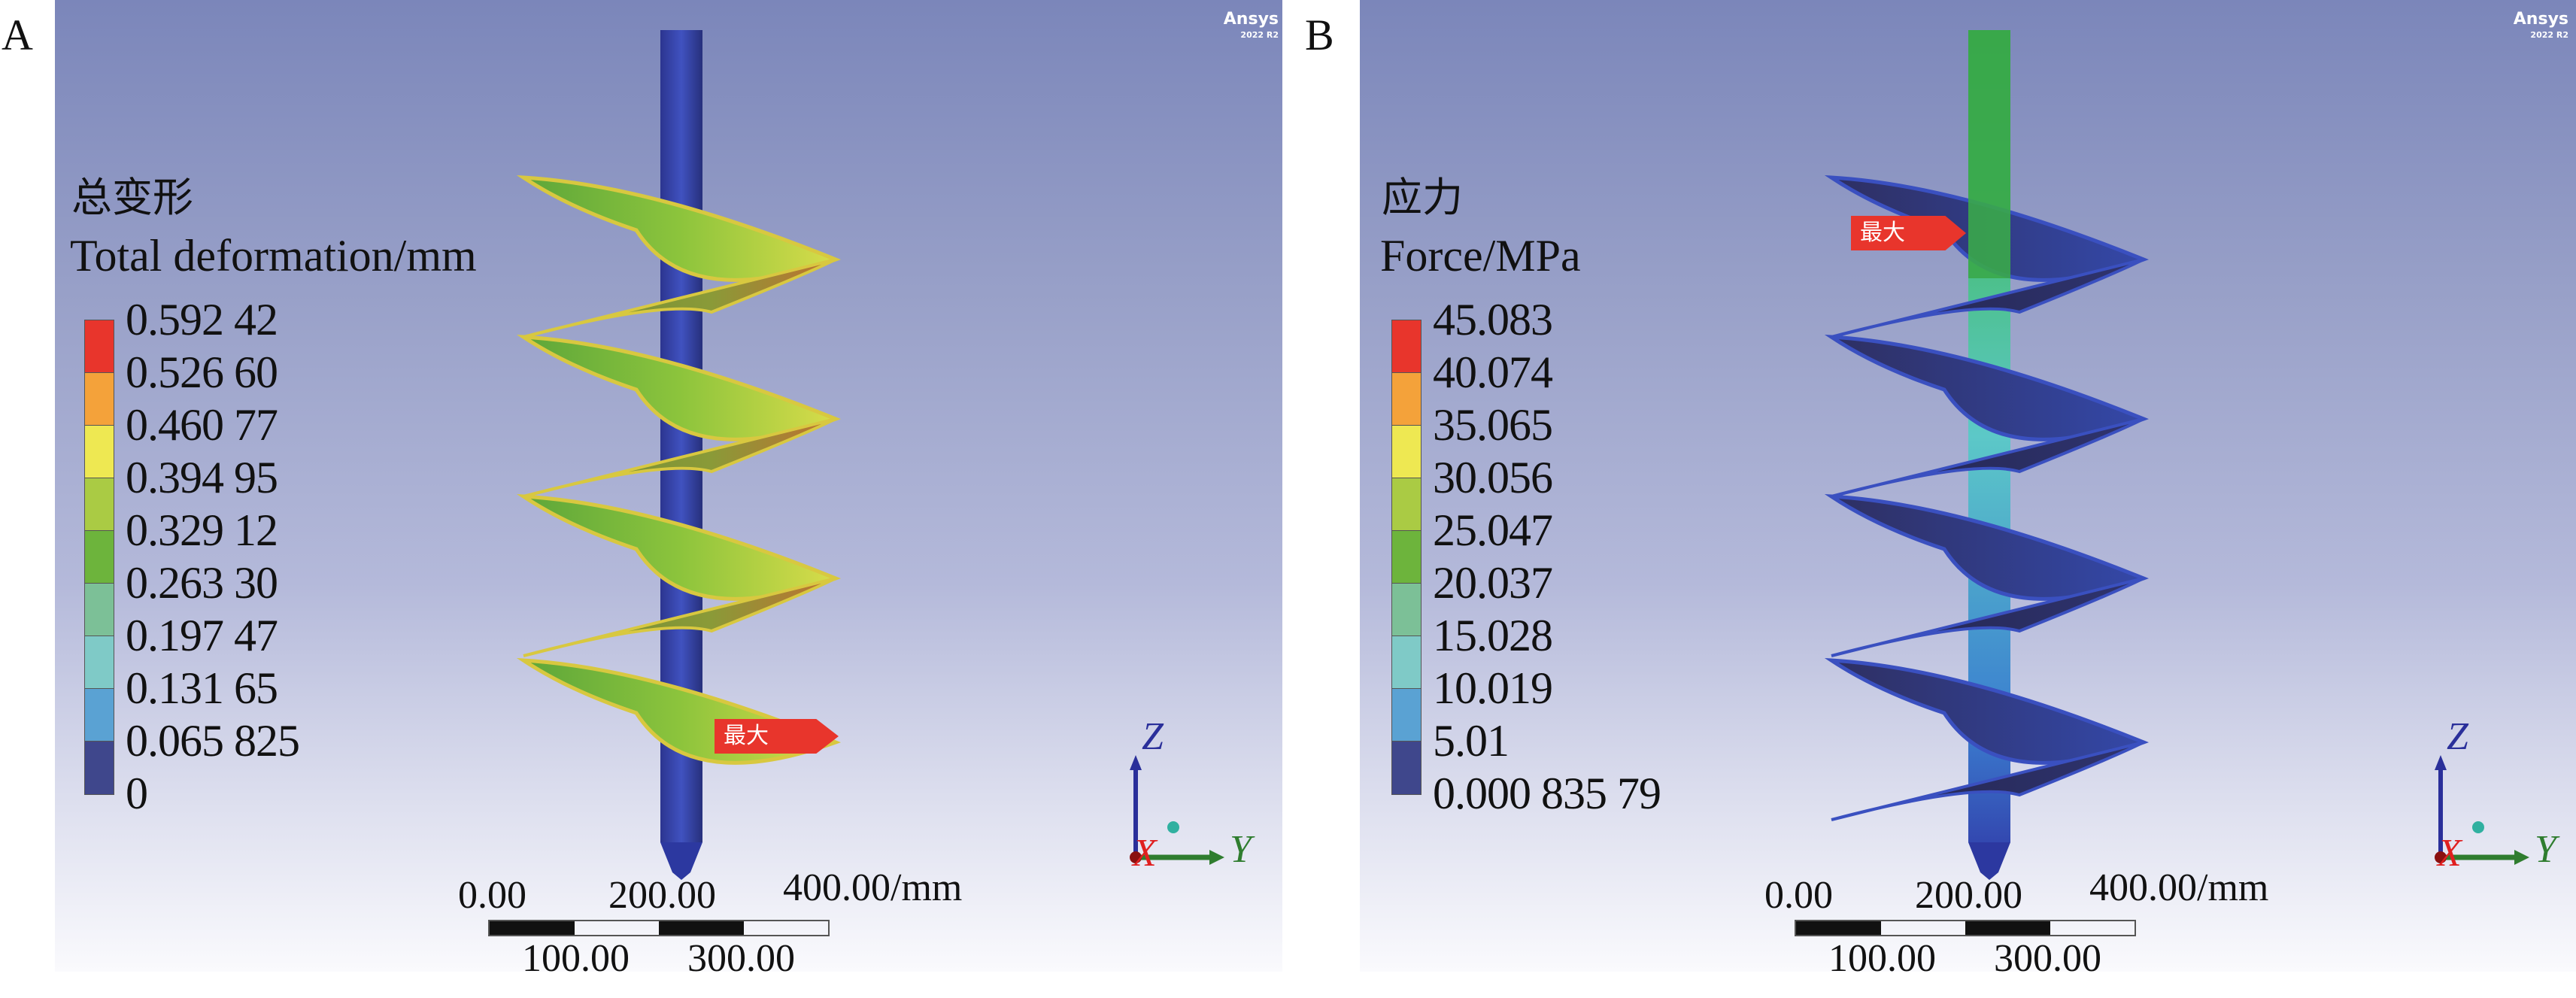  Describe the element at coordinates (1989, 154) in the screenshot. I see `shaft-stress-region` at that location.